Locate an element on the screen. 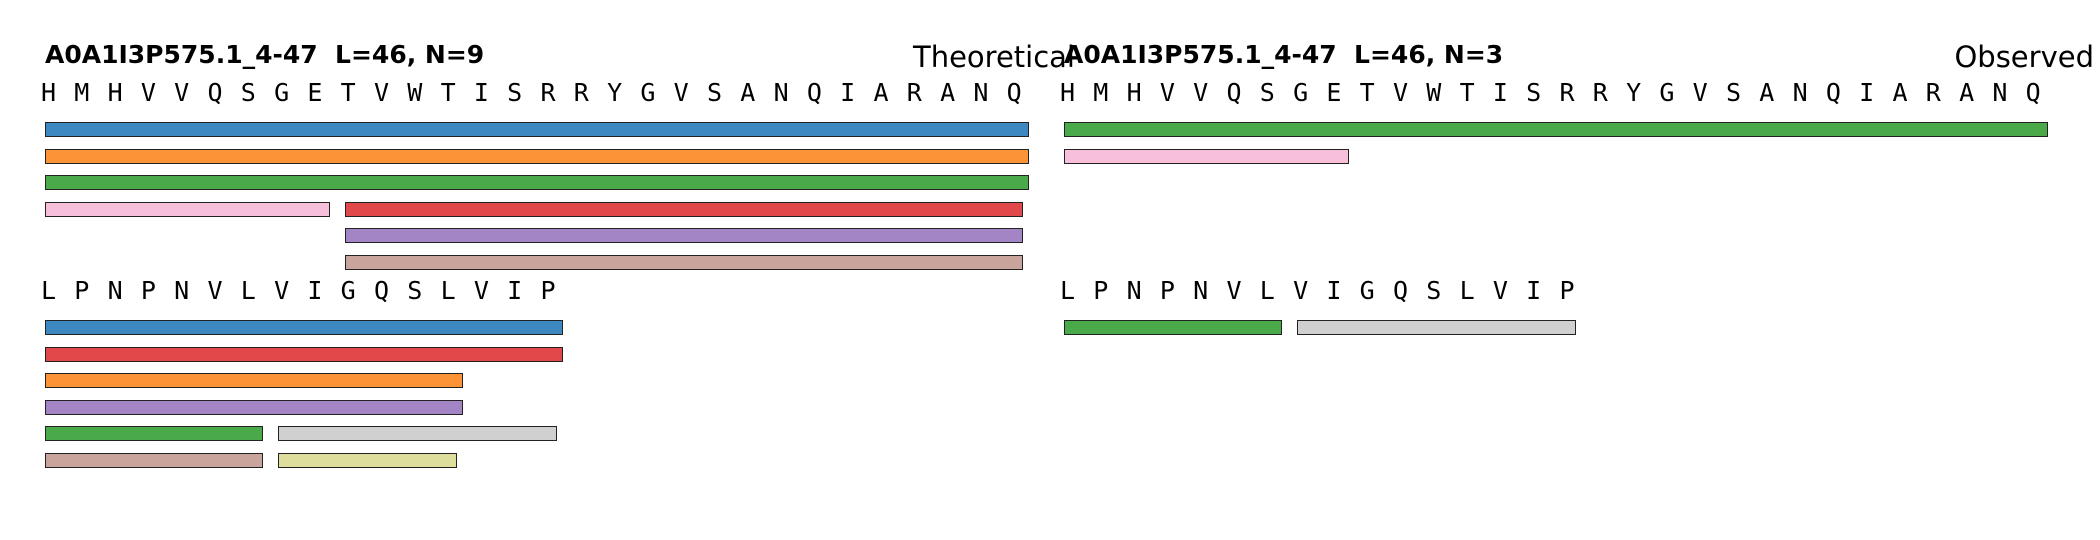 Image resolution: width=2100 pixels, height=540 pixels. panel-title: A0A1I3P575.1_4-47 L=46, N=3 is located at coordinates (1284, 54).